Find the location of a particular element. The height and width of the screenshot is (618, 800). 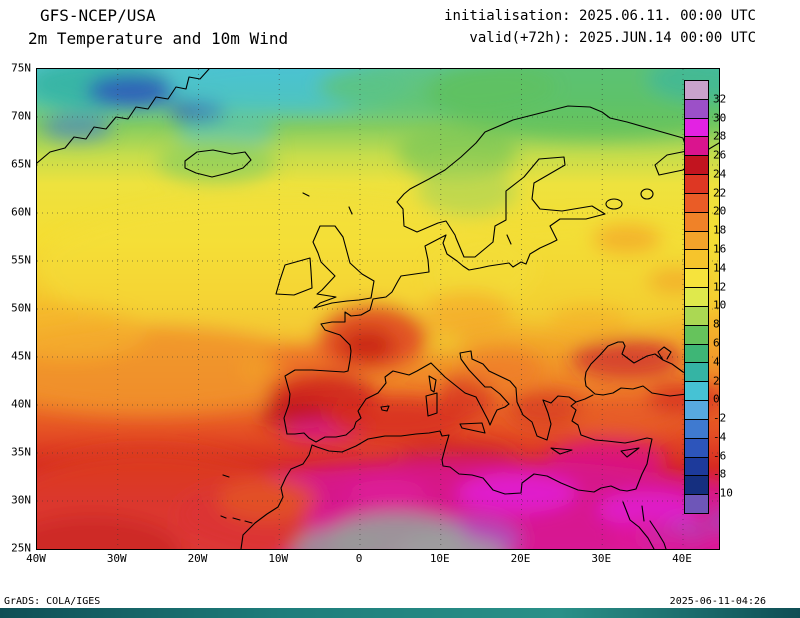

lon-tick-label: 10E is located at coordinates (439, 558).